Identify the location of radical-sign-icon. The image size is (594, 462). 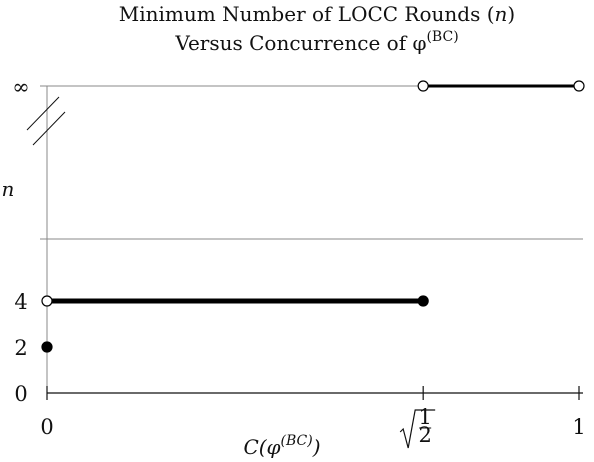
(417, 429).